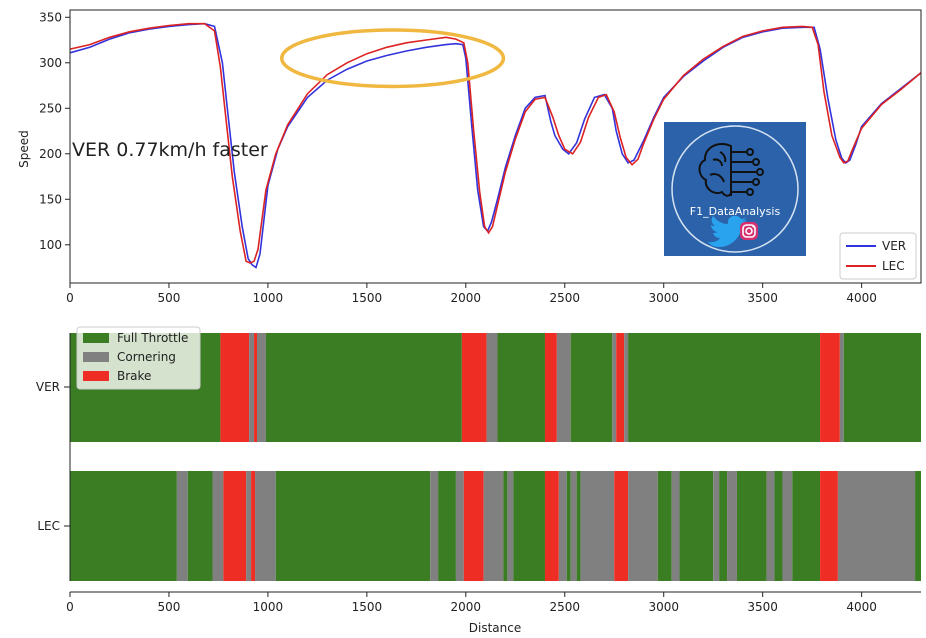  Describe the element at coordinates (663, 298) in the screenshot. I see `speed-x-tick-label: 3000` at that location.